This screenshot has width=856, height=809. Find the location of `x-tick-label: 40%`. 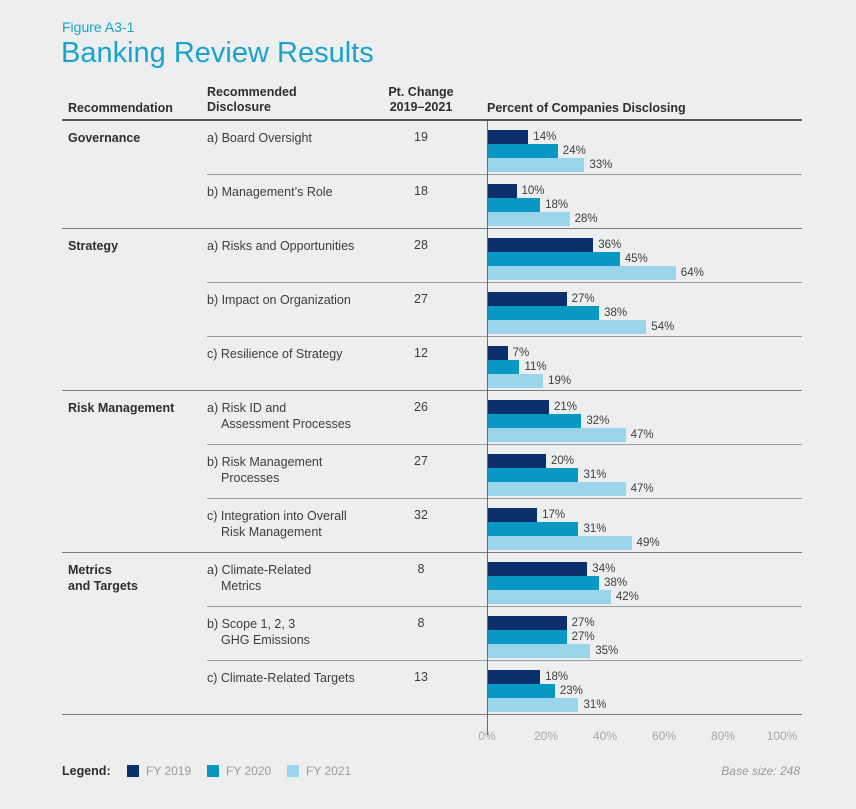

x-tick-label: 40% is located at coordinates (605, 736).